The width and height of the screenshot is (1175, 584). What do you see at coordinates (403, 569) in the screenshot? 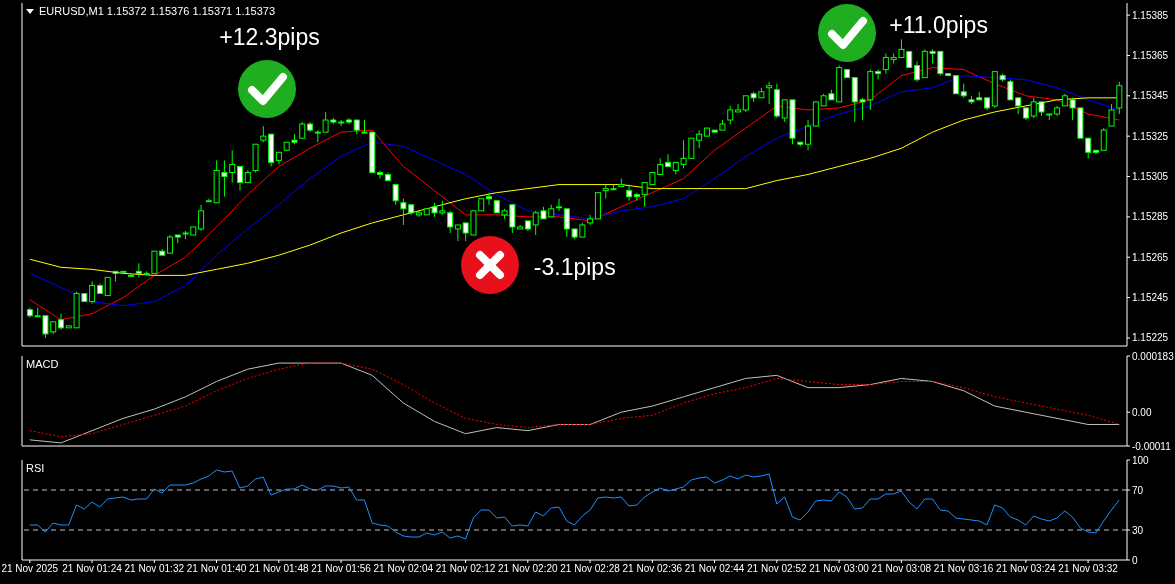
I see `x-tick-label: 21 Nov 02:04` at bounding box center [403, 569].